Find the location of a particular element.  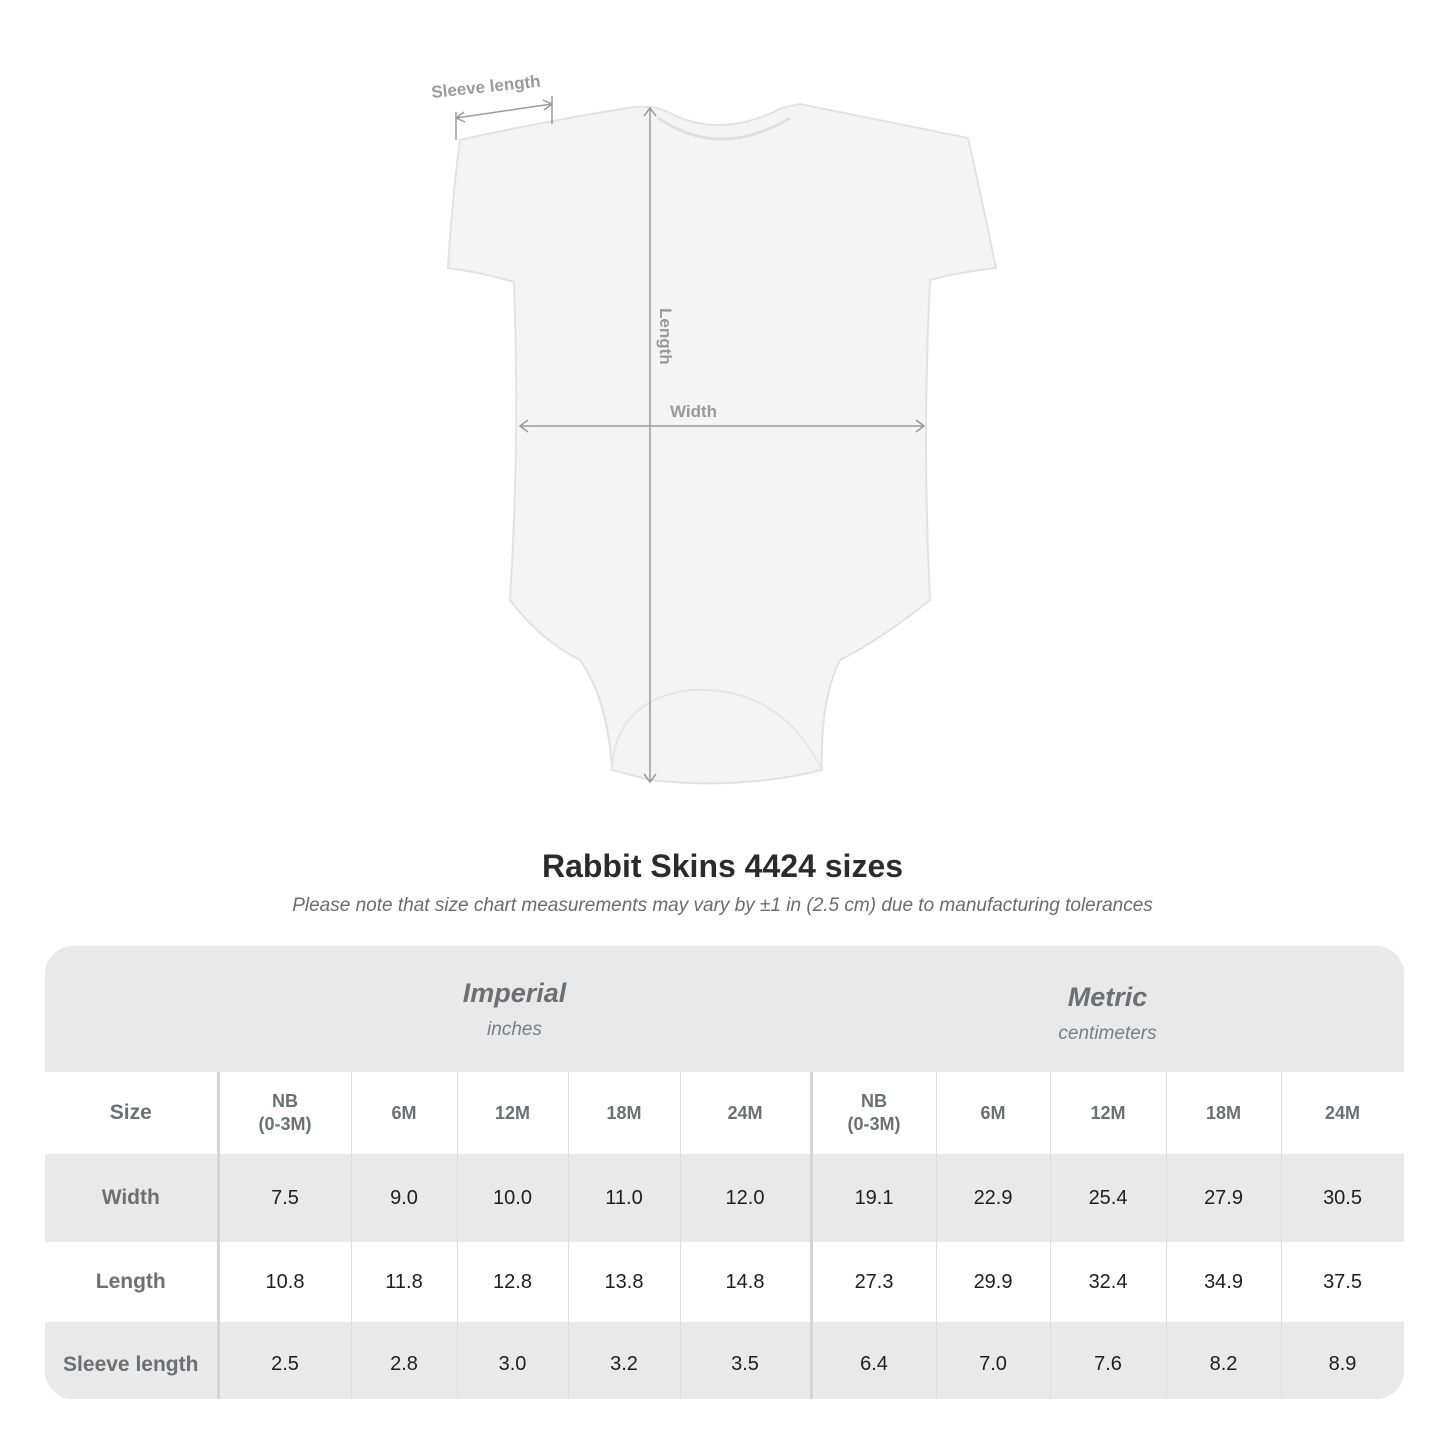

imperial-size-header: 6M is located at coordinates (404, 1113).